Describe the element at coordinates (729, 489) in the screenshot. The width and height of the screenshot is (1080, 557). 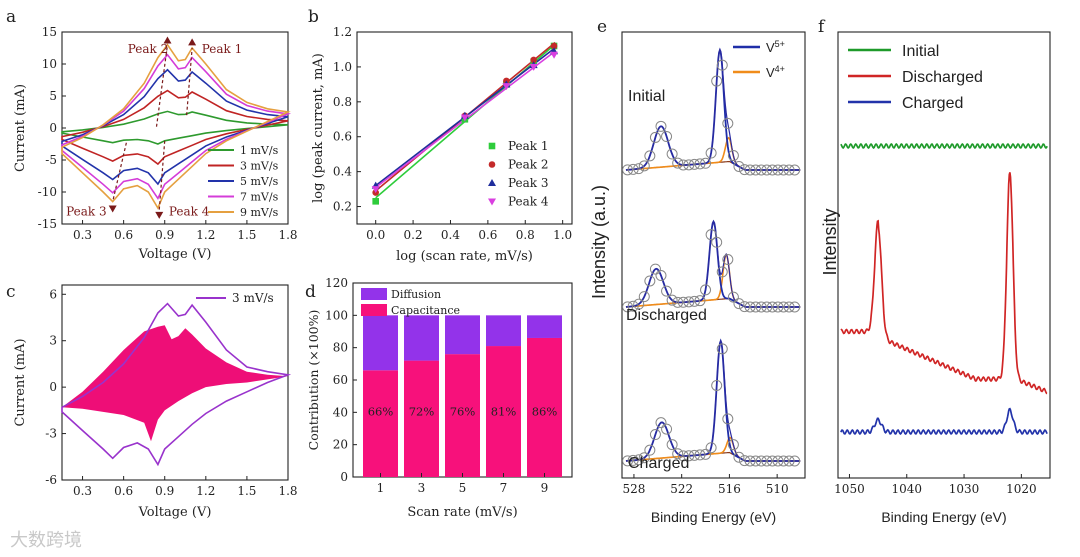
I see `x-tick-label: 516` at that location.